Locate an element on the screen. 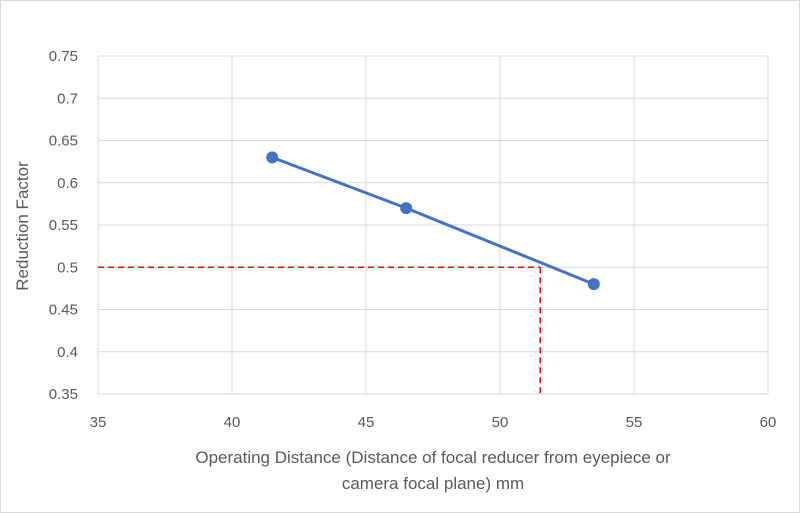  y-tick-label: 0.35 is located at coordinates (63, 394).